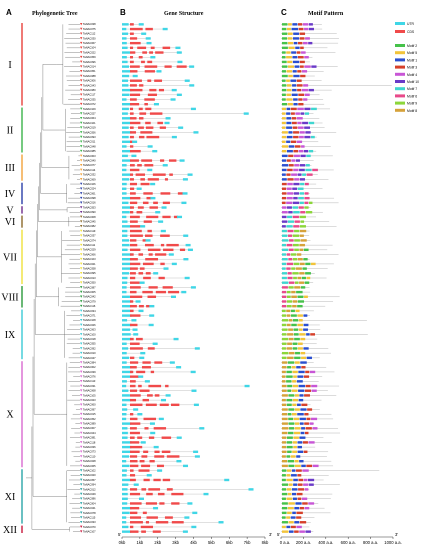 This screenshot has width=427, height=550. Describe the element at coordinates (89, 104) in the screenshot. I see `gene-label: TaNAC072` at that location.